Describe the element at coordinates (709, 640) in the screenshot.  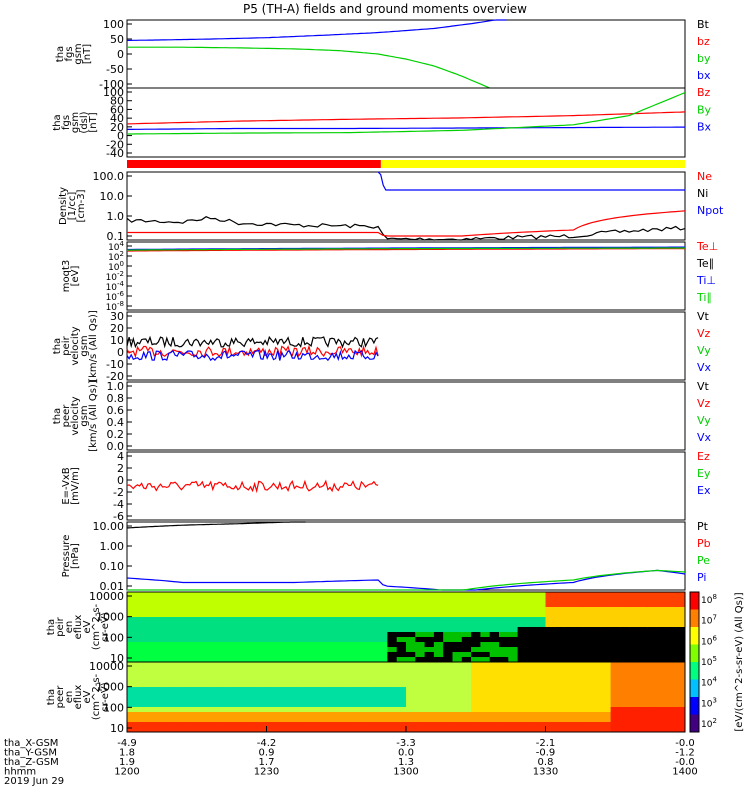
I see `colorbar-tick-label: 106` at that location.